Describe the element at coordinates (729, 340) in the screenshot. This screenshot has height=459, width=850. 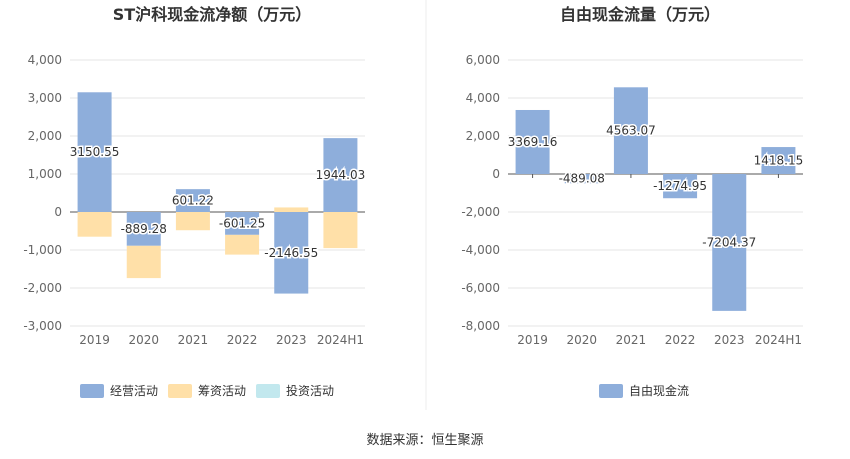
I see `chart2-x-tick-label: 2023` at that location.